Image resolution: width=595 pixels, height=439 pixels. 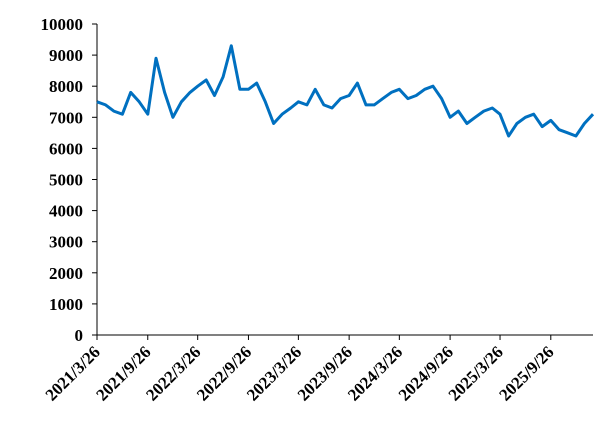 I want to click on y-tick-label: 5000, so click(x=66, y=180).